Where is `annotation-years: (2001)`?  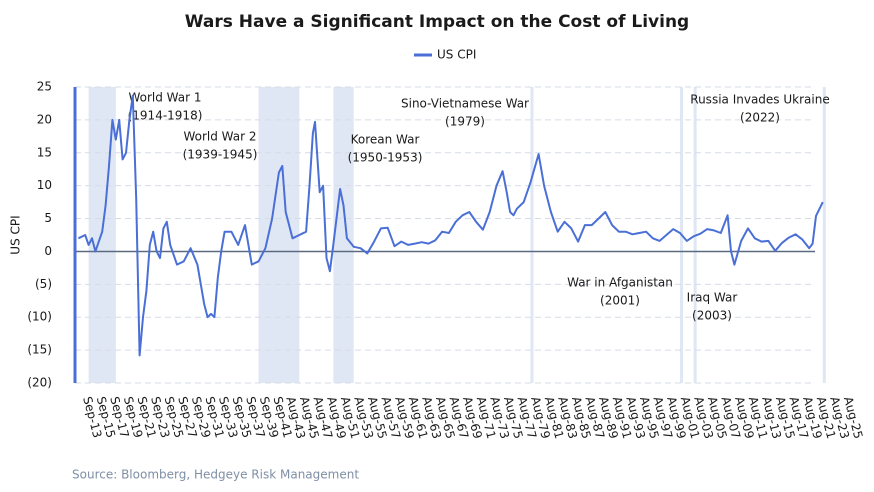
annotation-years: (2001) is located at coordinates (620, 301).